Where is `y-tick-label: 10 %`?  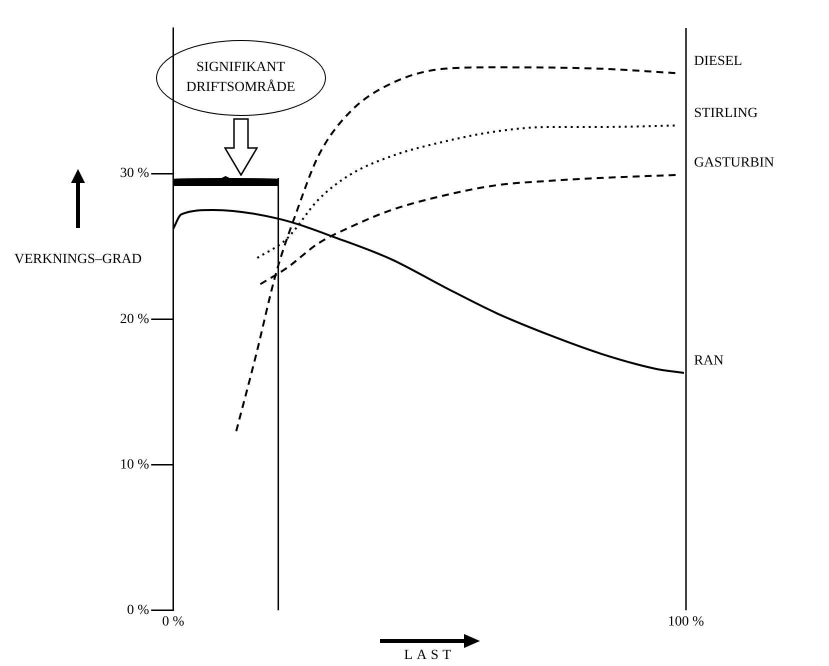
y-tick-label: 10 % is located at coordinates (135, 464).